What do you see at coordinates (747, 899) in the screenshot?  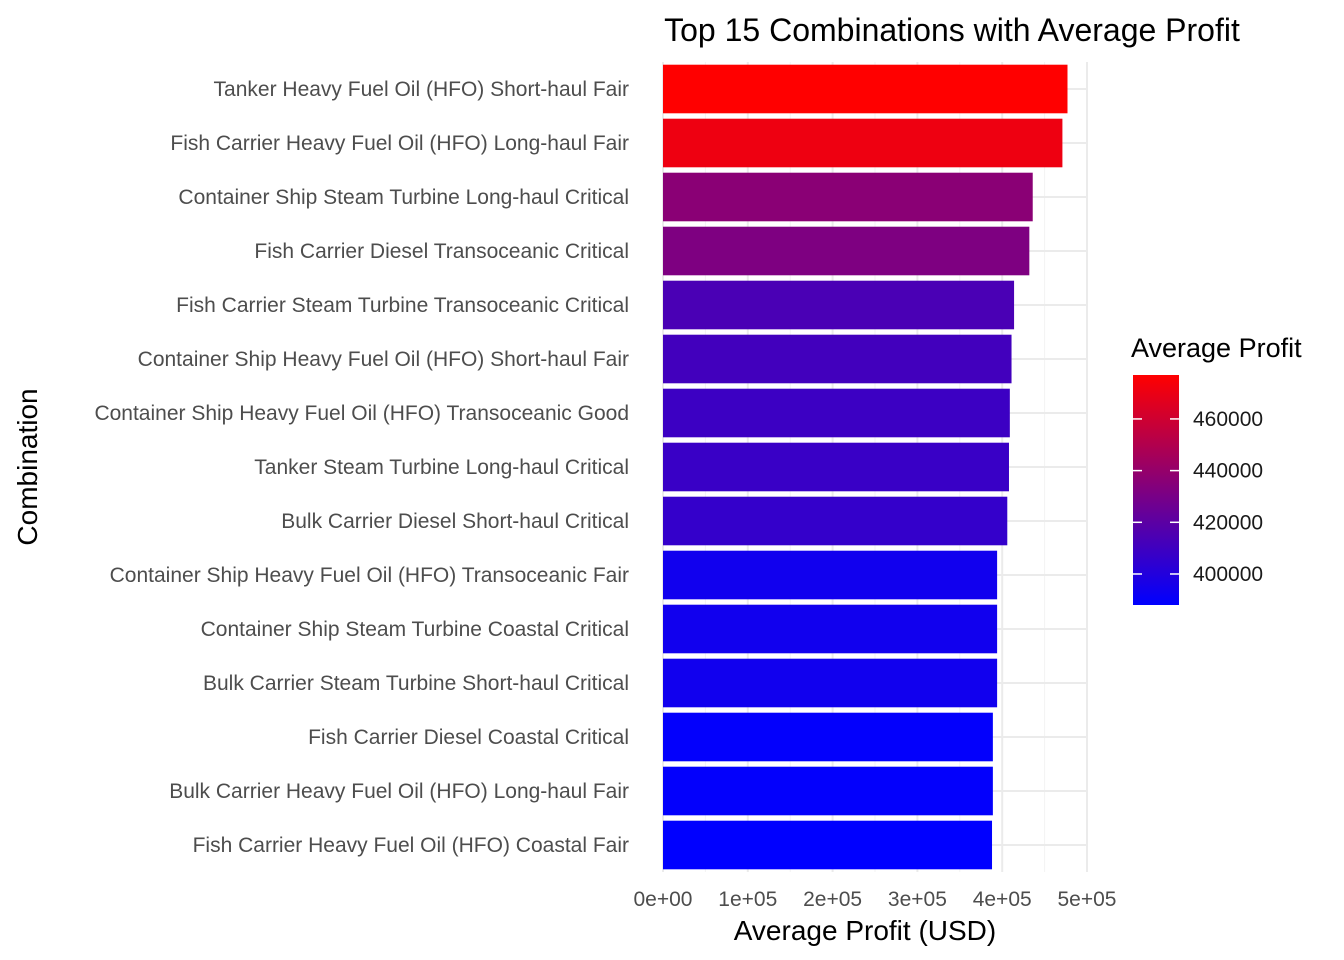 I see `x-tick-label: 1e+05` at bounding box center [747, 899].